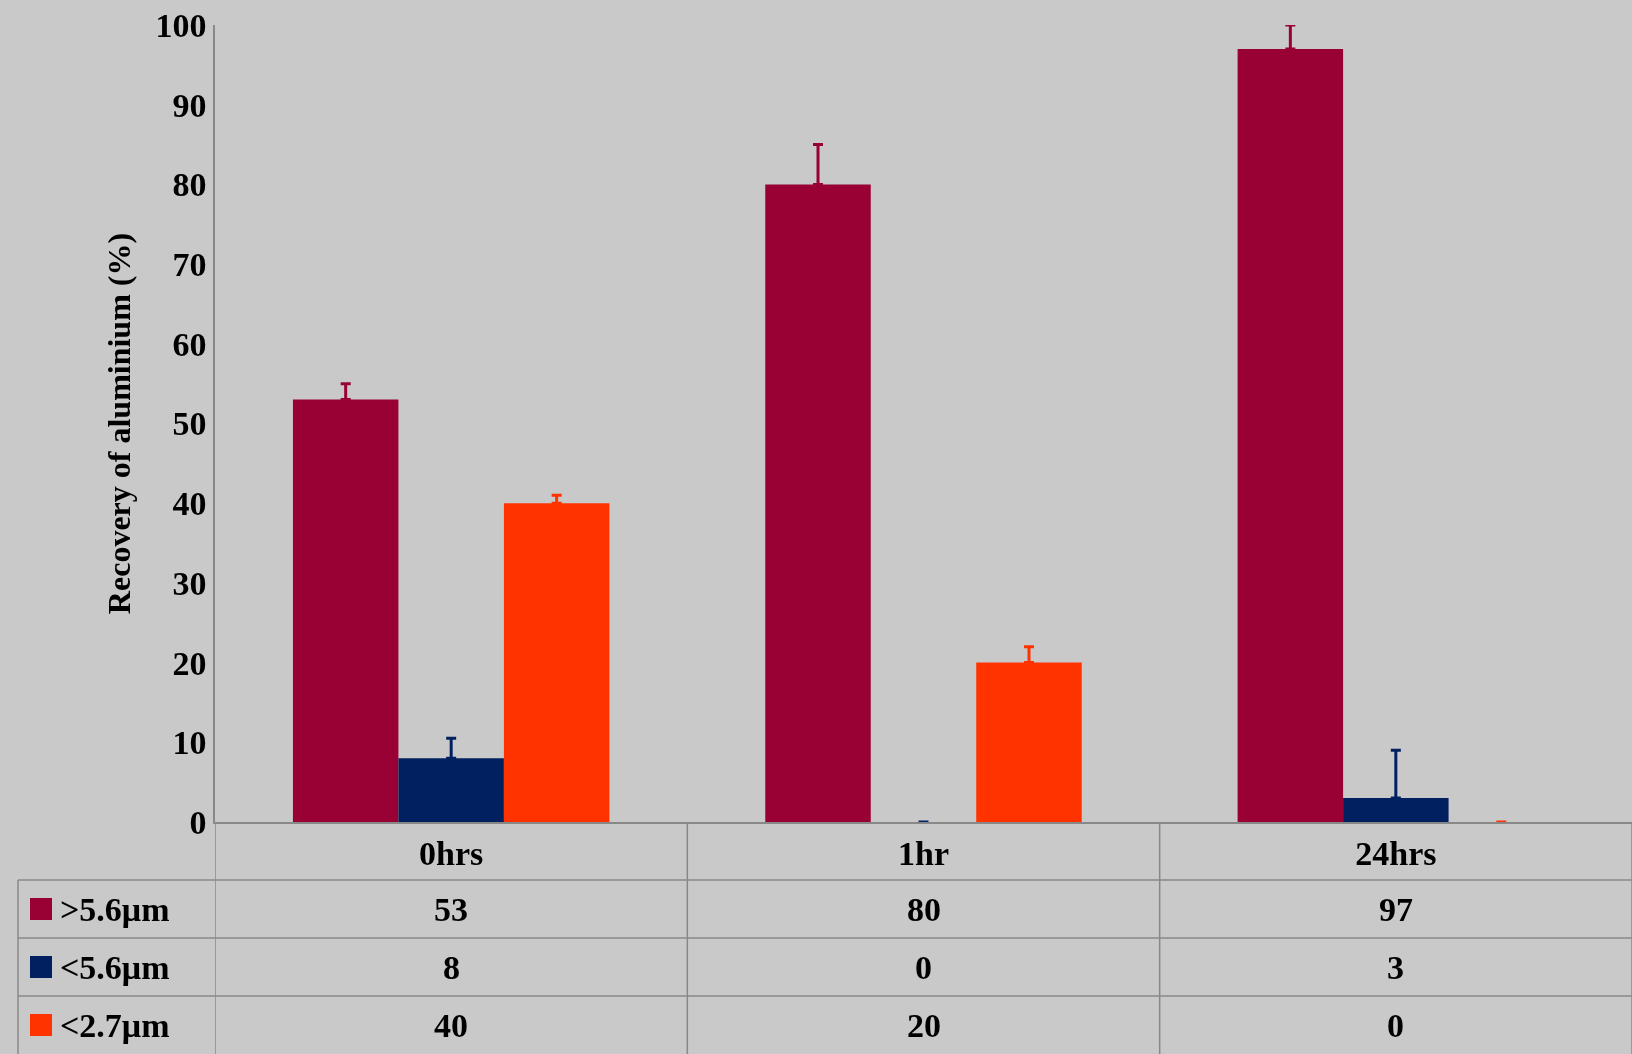 This screenshot has height=1054, width=1632. I want to click on legend-label: <2.7μm, so click(115, 1025).